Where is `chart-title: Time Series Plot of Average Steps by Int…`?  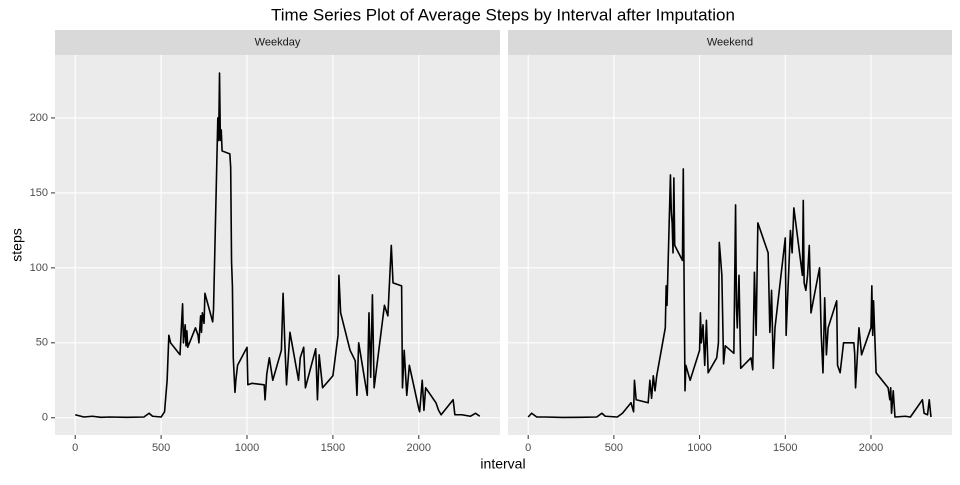 chart-title: Time Series Plot of Average Steps by Int… is located at coordinates (503, 14).